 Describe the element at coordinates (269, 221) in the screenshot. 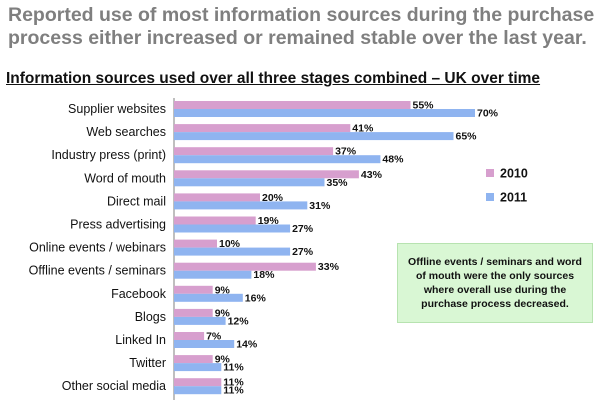

I see `value-label-2010: 19%` at that location.